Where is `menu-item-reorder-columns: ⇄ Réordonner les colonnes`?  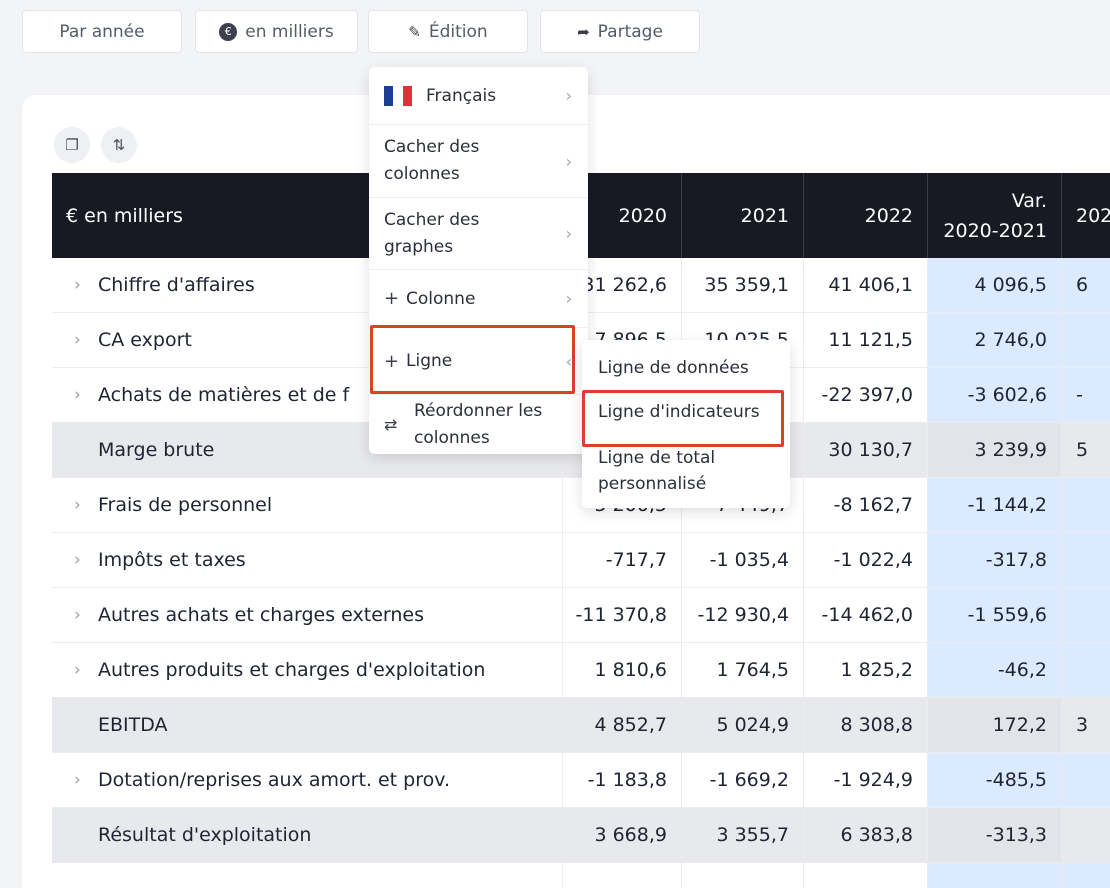 menu-item-reorder-columns: ⇄ Réordonner les colonnes is located at coordinates (478, 424).